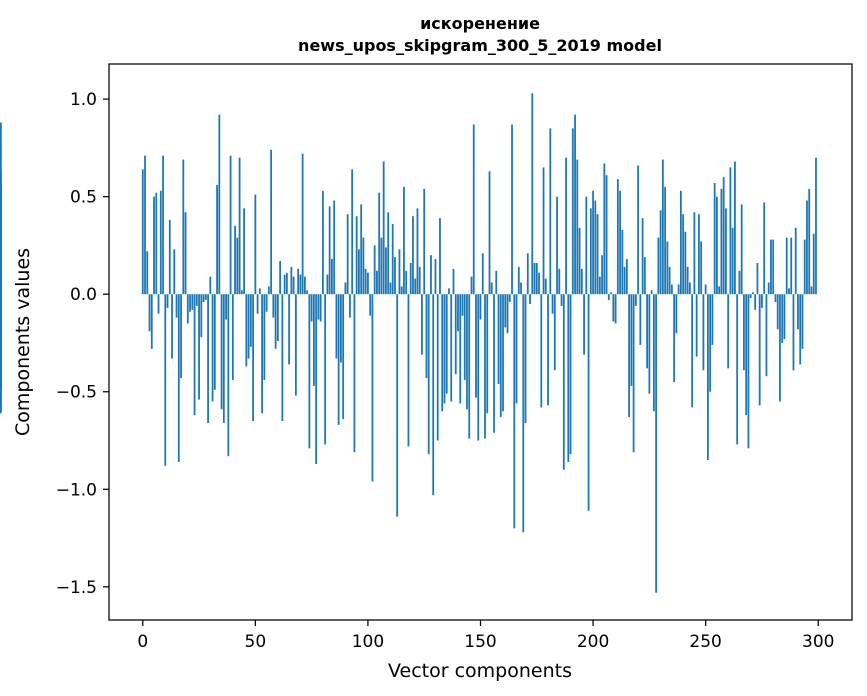 This screenshot has height=696, width=867. Describe the element at coordinates (256, 642) in the screenshot. I see `x-tick-label: 50` at that location.